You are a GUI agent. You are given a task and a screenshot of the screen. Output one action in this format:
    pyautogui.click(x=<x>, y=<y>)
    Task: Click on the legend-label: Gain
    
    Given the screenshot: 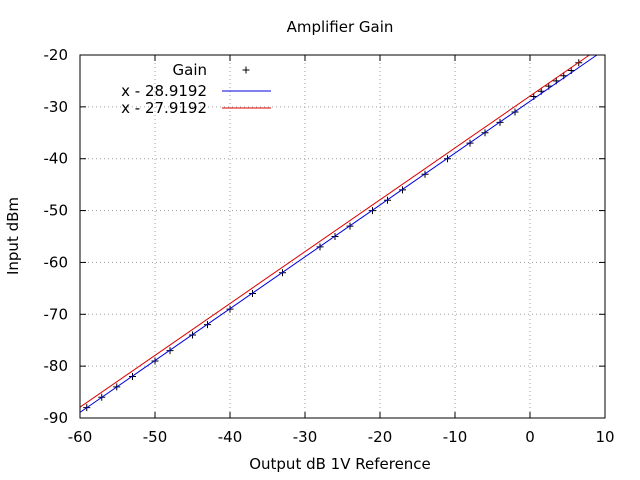 What is the action you would take?
    pyautogui.click(x=190, y=70)
    